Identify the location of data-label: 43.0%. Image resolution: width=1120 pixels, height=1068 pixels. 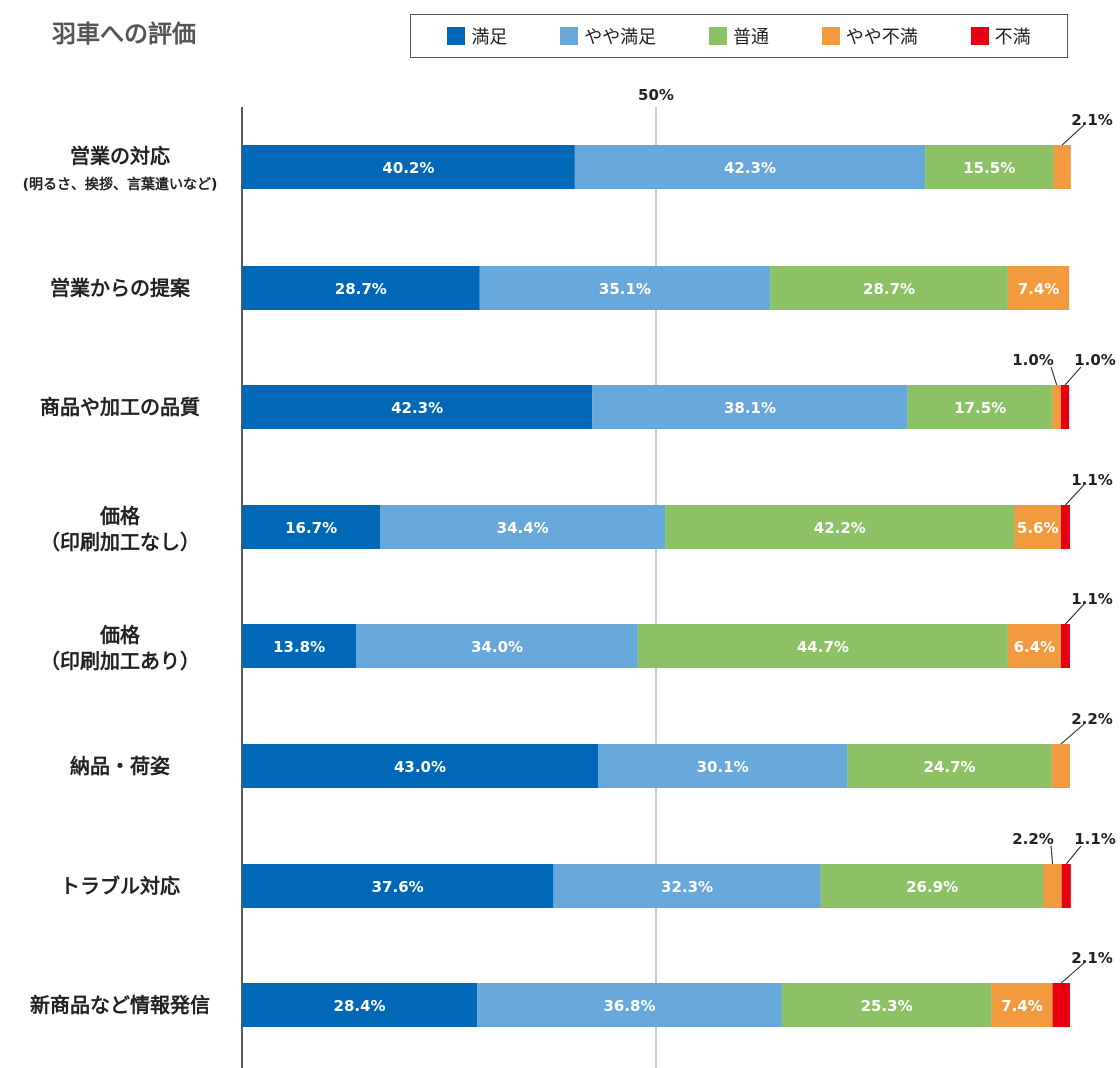
(420, 767).